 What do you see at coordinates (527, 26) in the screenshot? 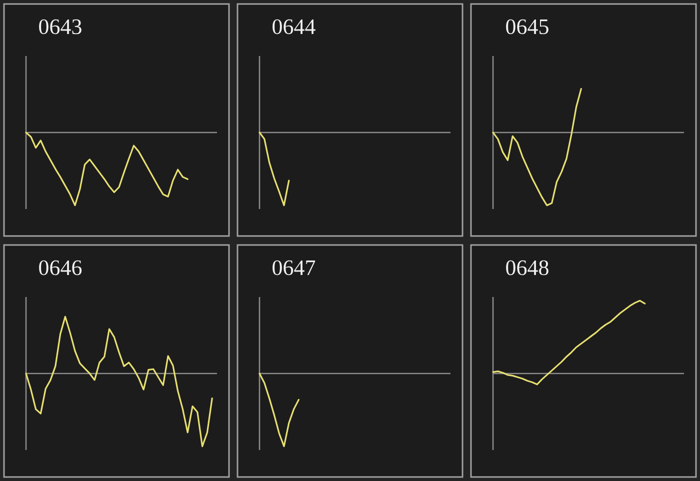
I see `chart-title: 0645` at bounding box center [527, 26].